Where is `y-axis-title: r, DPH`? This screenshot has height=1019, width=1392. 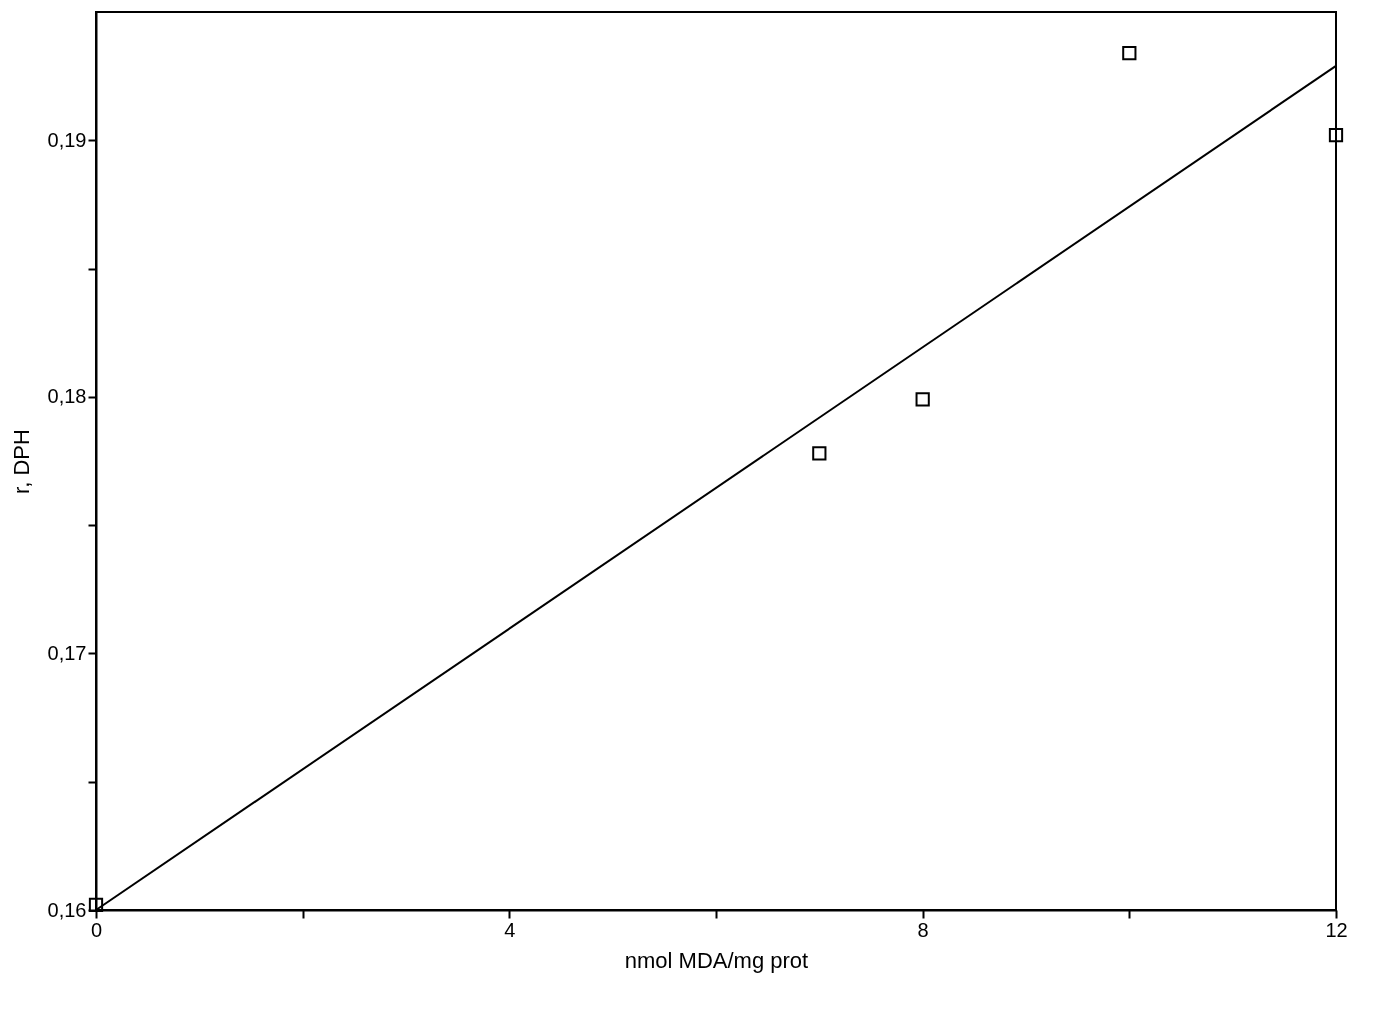 y-axis-title: r, DPH is located at coordinates (21, 461).